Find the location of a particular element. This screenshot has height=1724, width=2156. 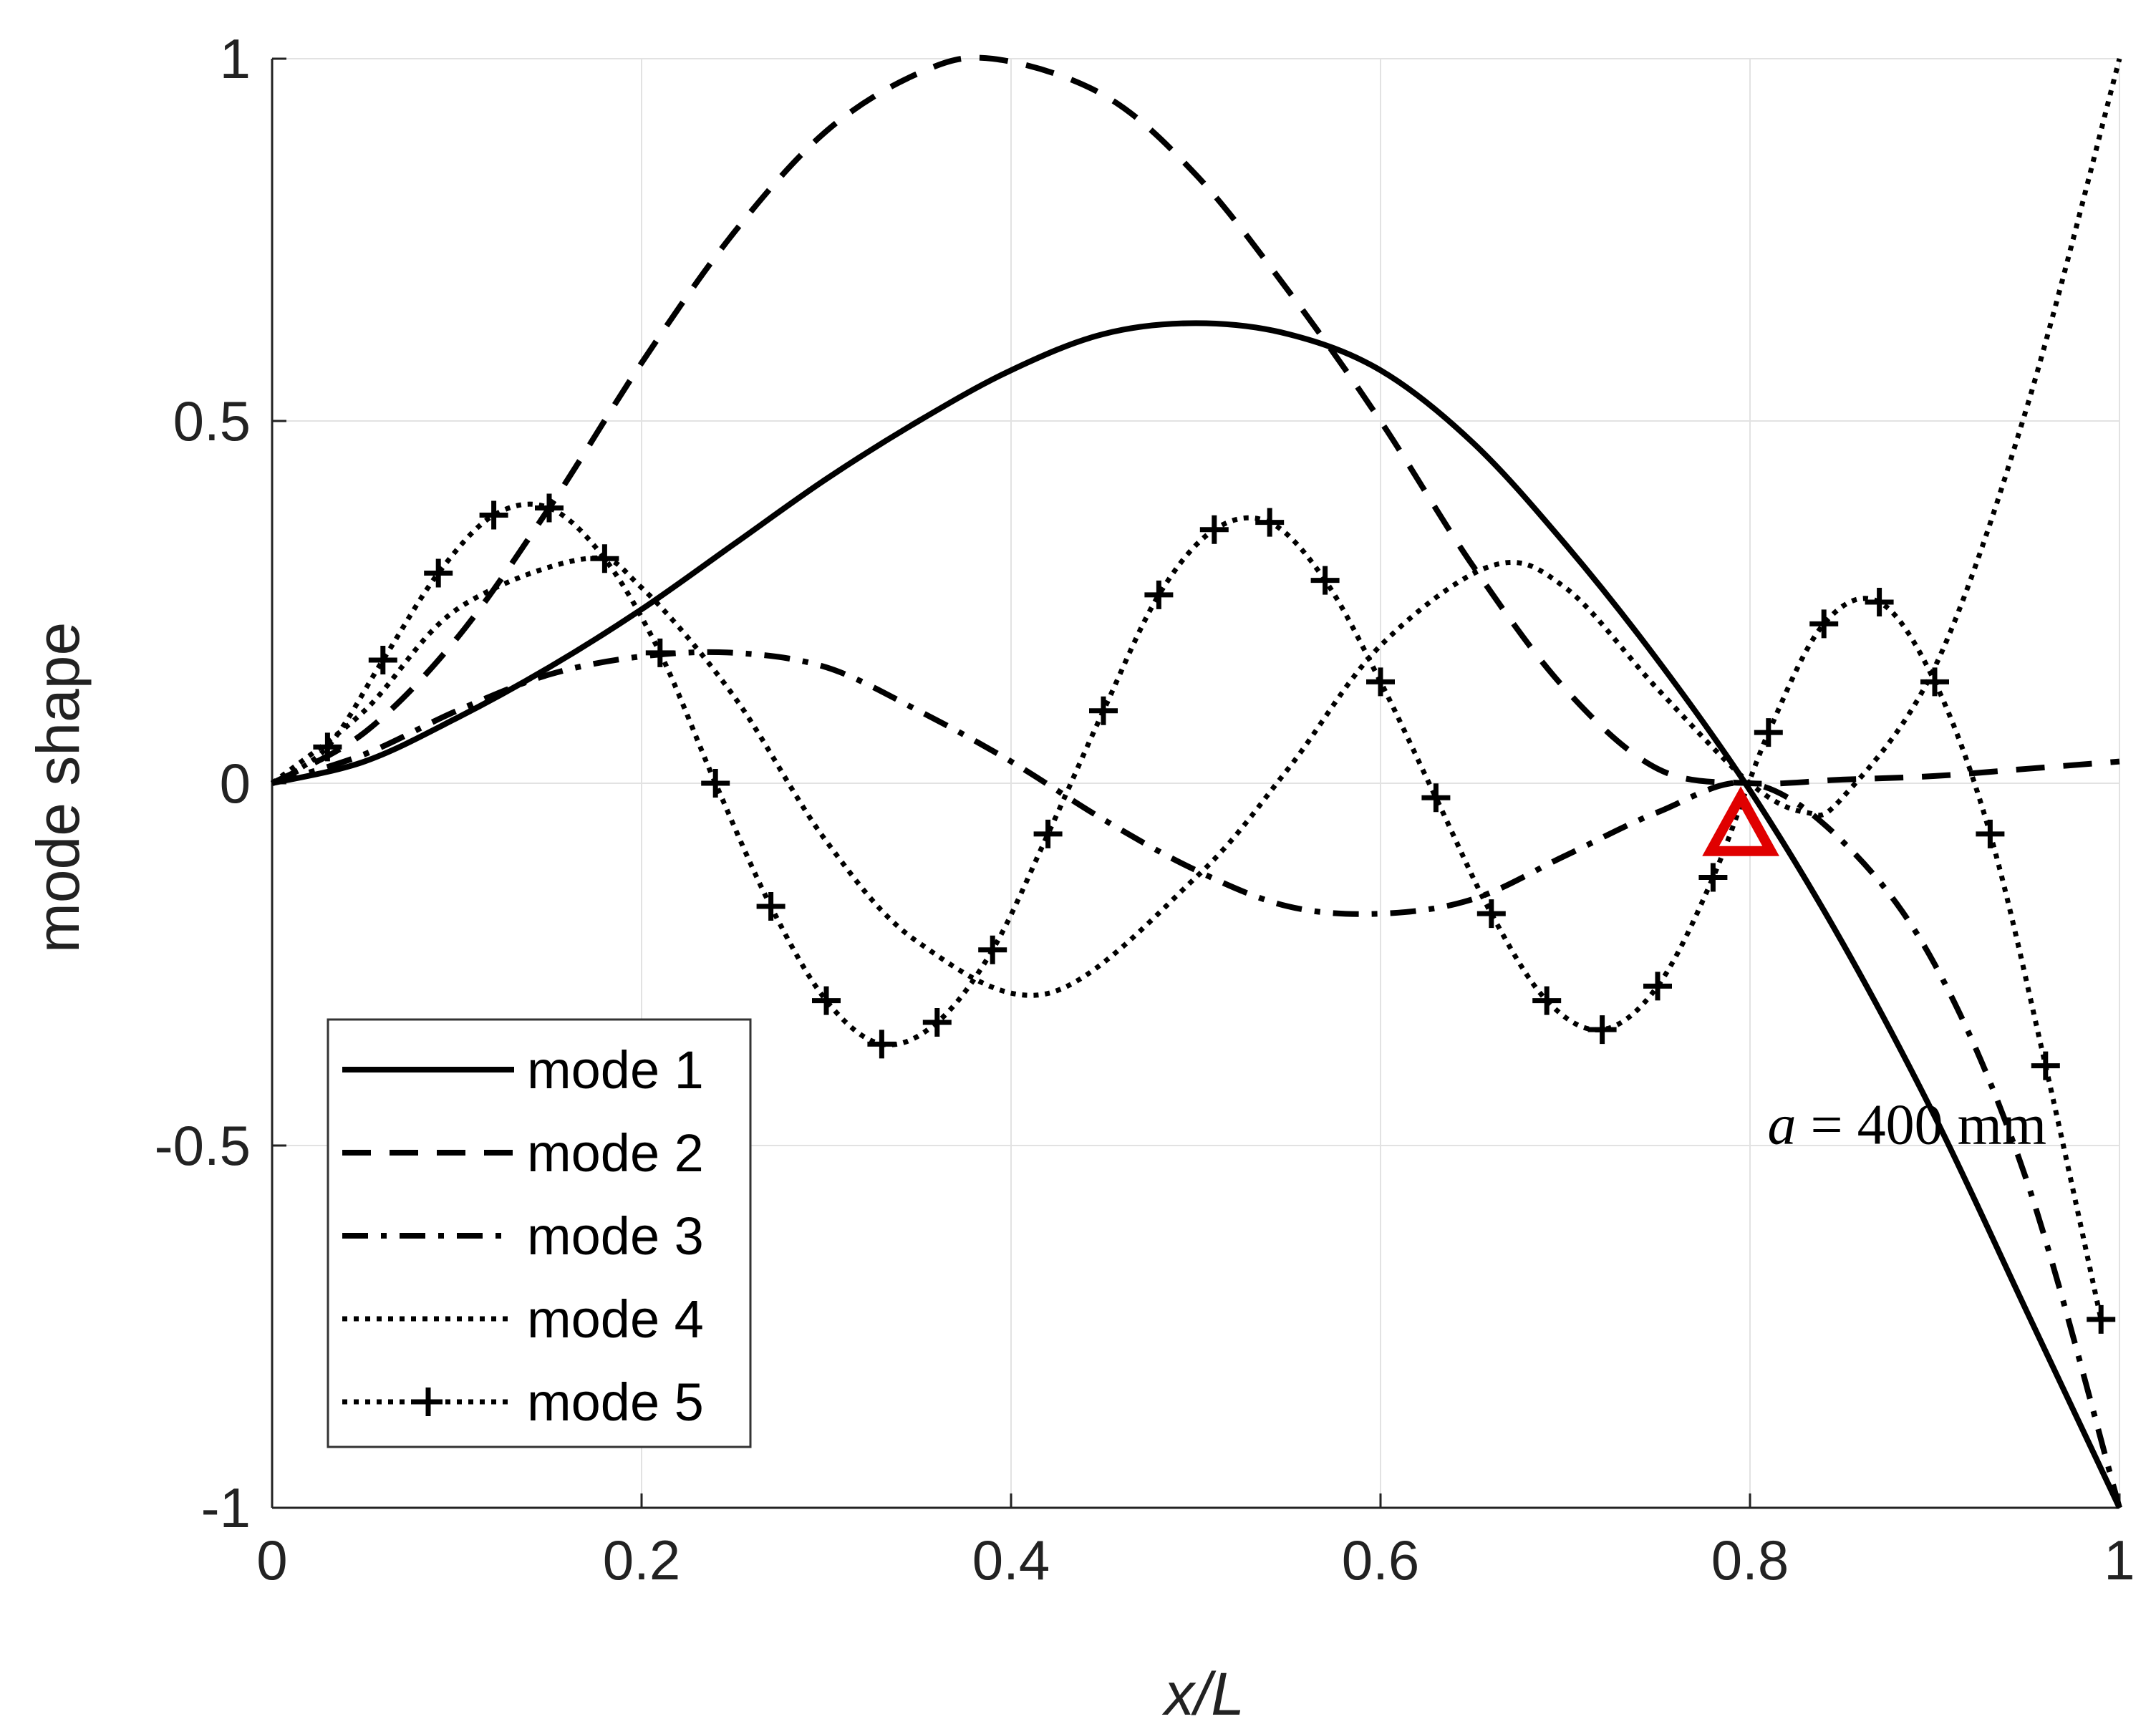

y-tick-label-3: 0.5 is located at coordinates (212, 420).